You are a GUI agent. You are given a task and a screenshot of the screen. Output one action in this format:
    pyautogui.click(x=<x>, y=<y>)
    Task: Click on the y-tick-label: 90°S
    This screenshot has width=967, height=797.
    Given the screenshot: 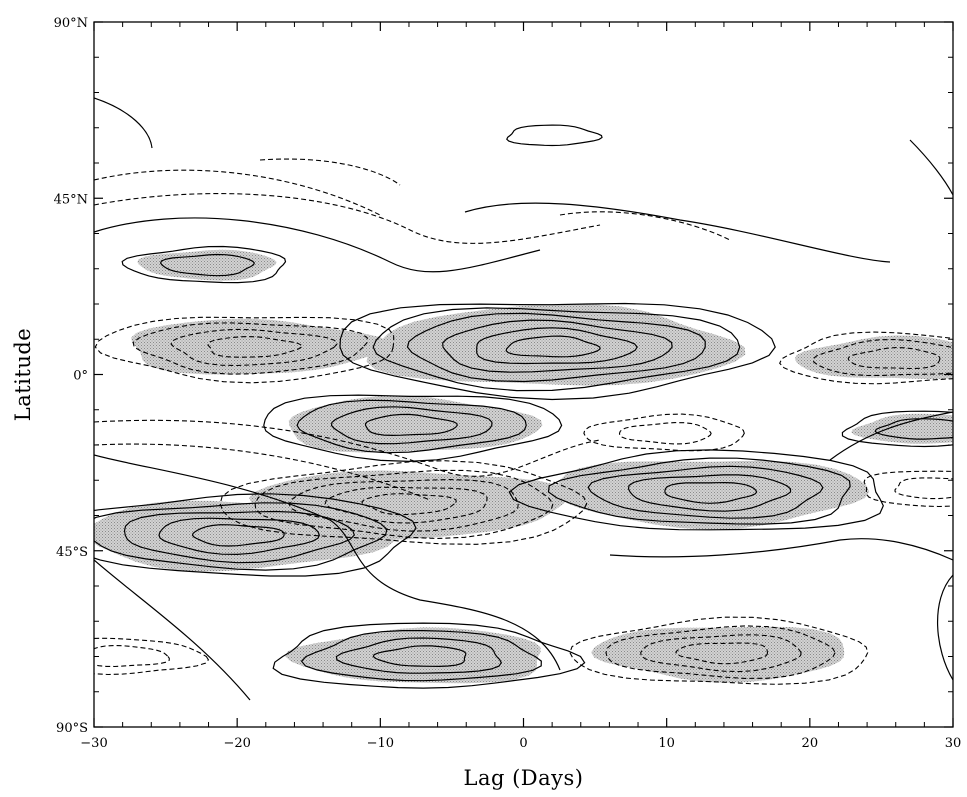 What is the action you would take?
    pyautogui.click(x=72, y=728)
    